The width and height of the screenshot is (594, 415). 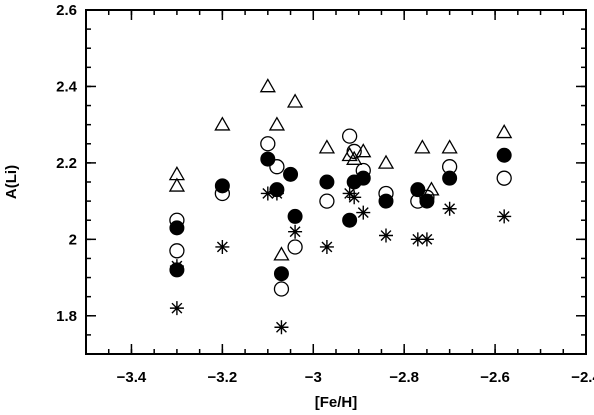 What do you see at coordinates (66, 10) in the screenshot?
I see `y-tick-label: 2.6` at bounding box center [66, 10].